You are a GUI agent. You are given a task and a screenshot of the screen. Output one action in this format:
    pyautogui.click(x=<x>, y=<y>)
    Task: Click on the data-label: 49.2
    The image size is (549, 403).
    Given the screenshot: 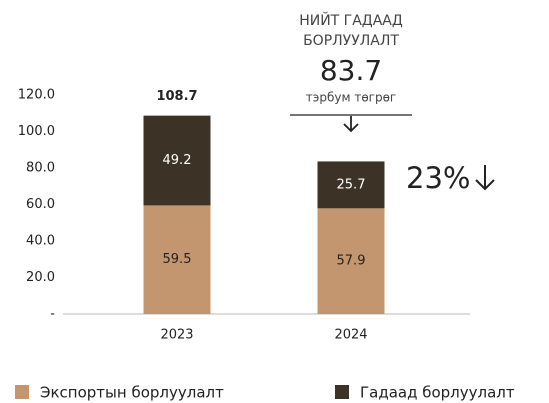 What is the action you would take?
    pyautogui.click(x=177, y=160)
    